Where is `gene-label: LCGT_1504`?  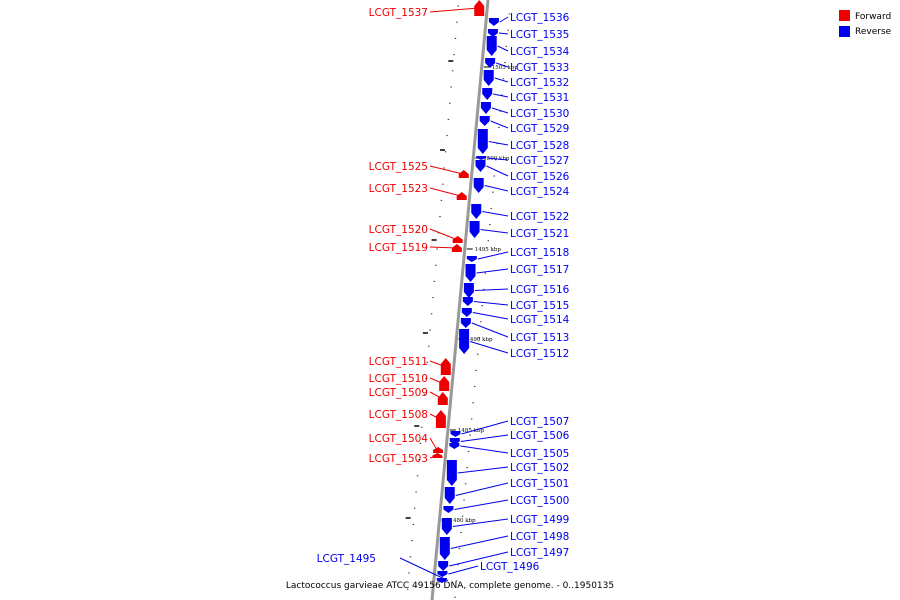
gene-label: LCGT_1504 is located at coordinates (399, 439).